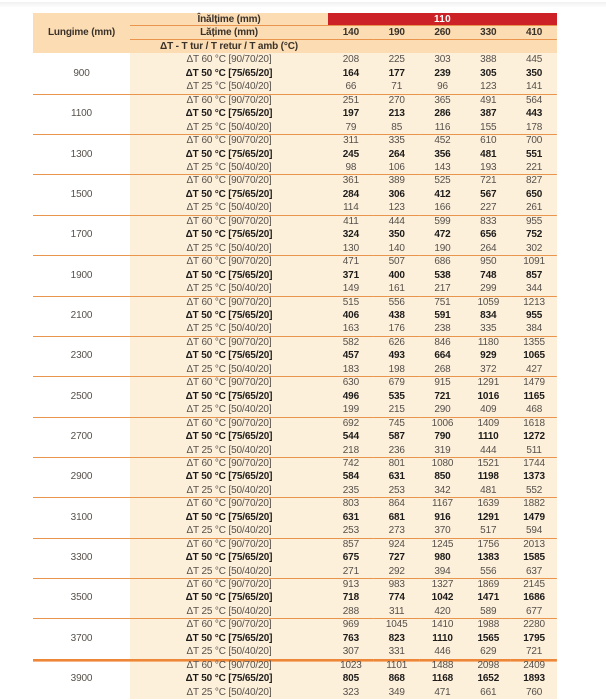 The width and height of the screenshot is (606, 700). I want to click on length-cell: 2100, so click(81, 315).